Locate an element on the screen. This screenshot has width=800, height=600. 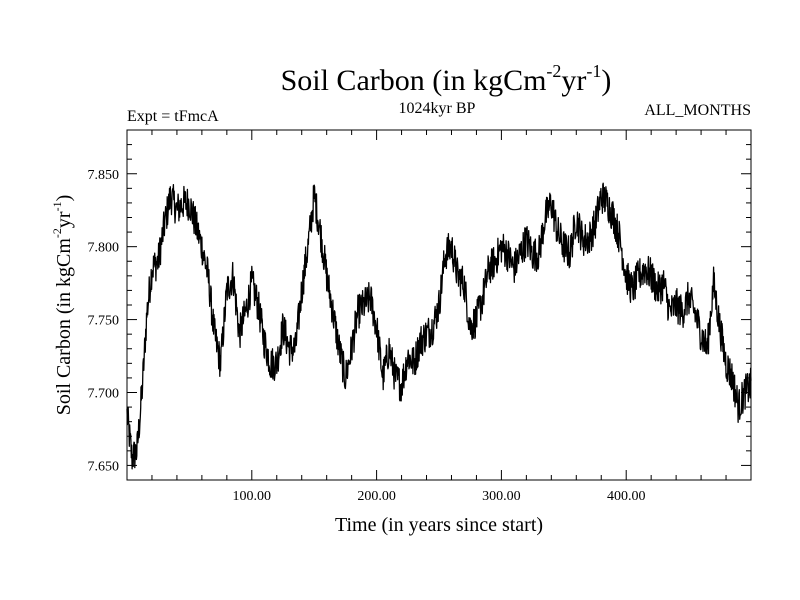
x-tick-label: 200.00 is located at coordinates (376, 496).